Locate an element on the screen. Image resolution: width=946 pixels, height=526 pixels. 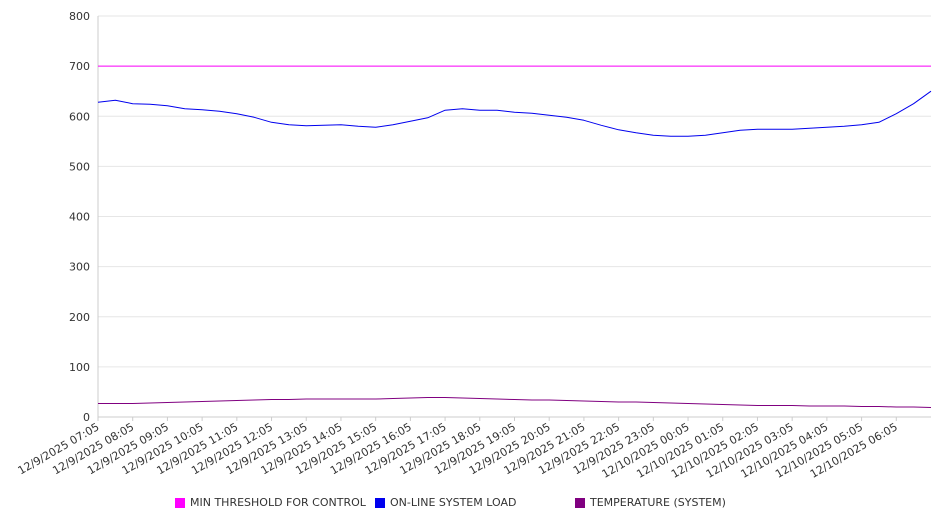
legend-item-min-threshold: MIN THRESHOLD FOR CONTROL is located at coordinates (270, 502).